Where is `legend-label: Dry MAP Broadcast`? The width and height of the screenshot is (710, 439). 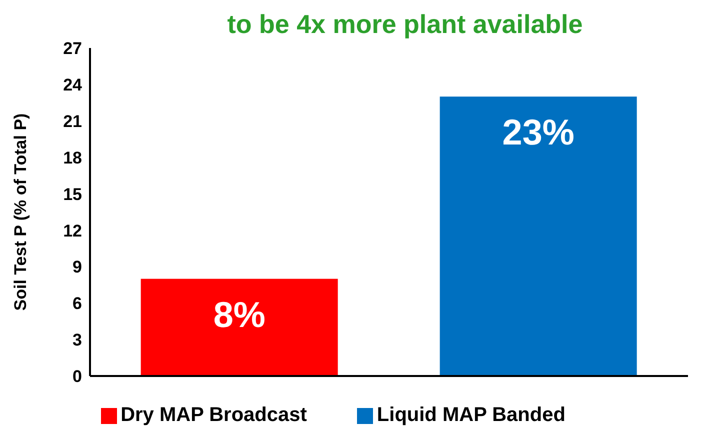 legend-label: Dry MAP Broadcast is located at coordinates (213, 415).